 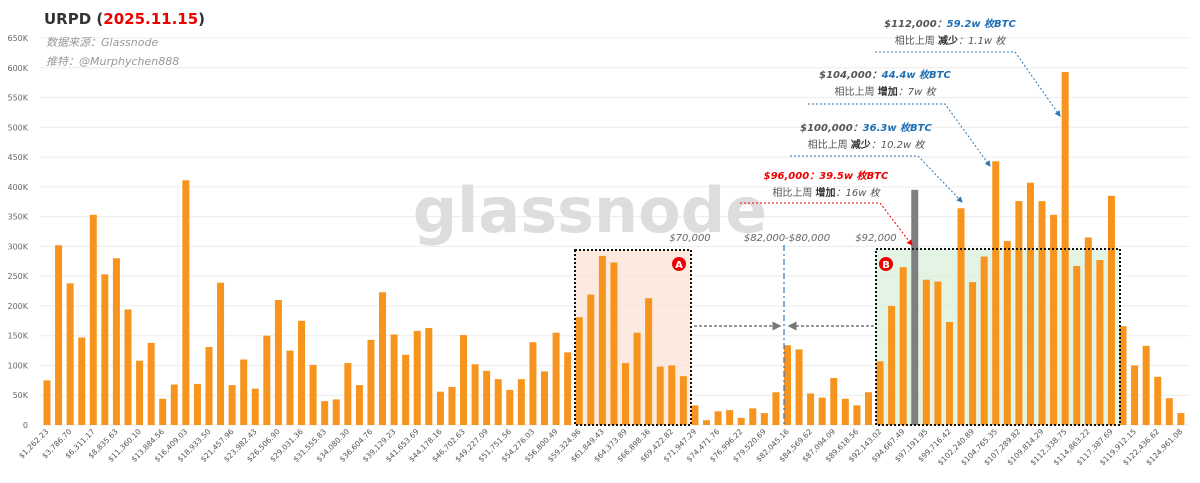 What do you see at coordinates (17, 38) in the screenshot?
I see `y-tick-label: 650K` at bounding box center [17, 38].